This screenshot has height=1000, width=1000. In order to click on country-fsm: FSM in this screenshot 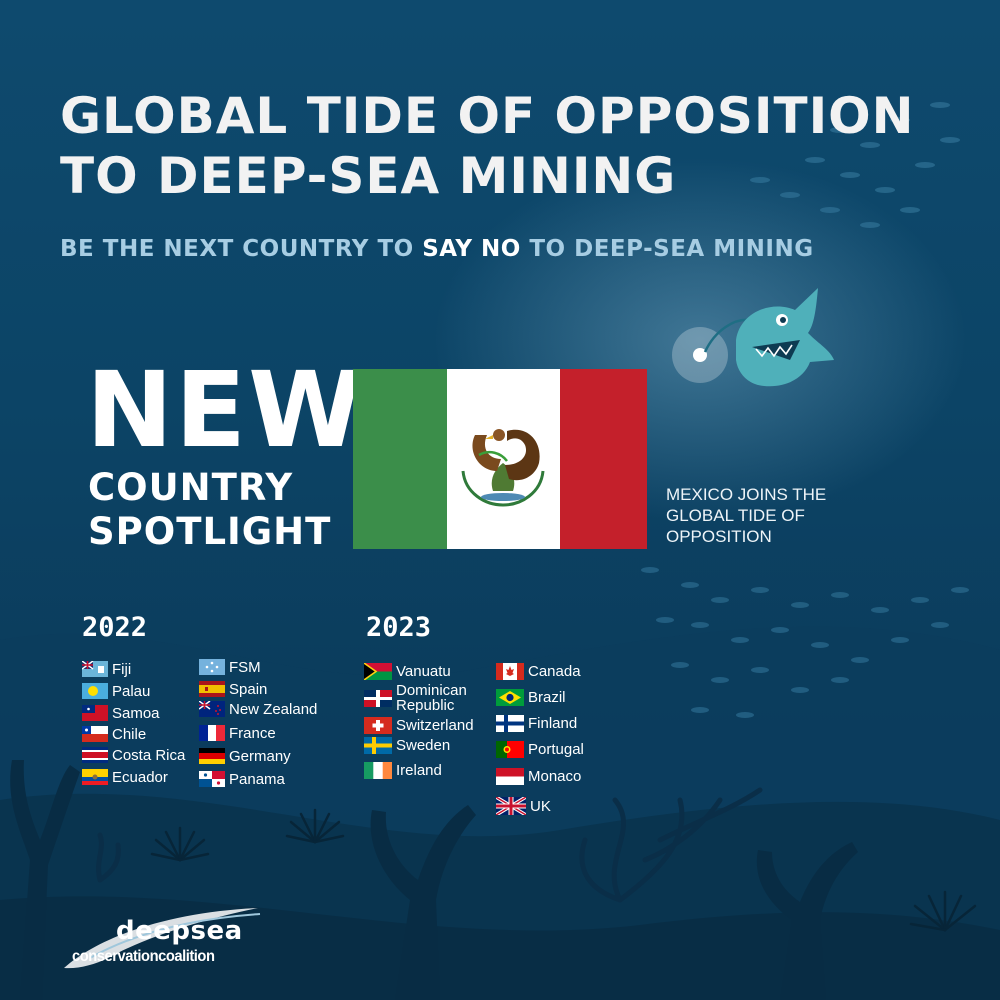, I will do `click(230, 667)`.